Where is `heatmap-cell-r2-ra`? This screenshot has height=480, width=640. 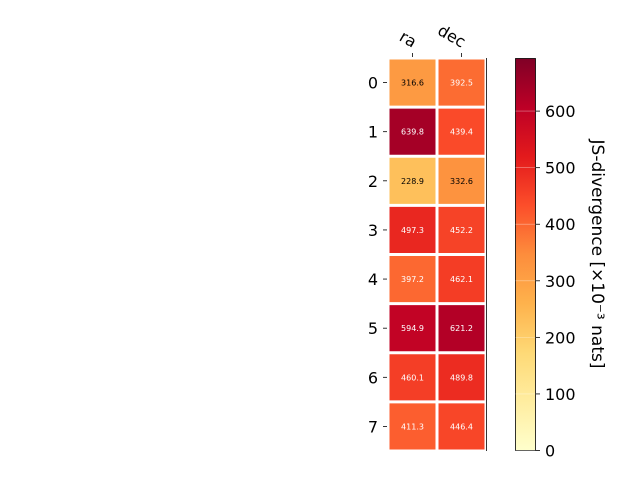 heatmap-cell-r2-ra is located at coordinates (412, 180).